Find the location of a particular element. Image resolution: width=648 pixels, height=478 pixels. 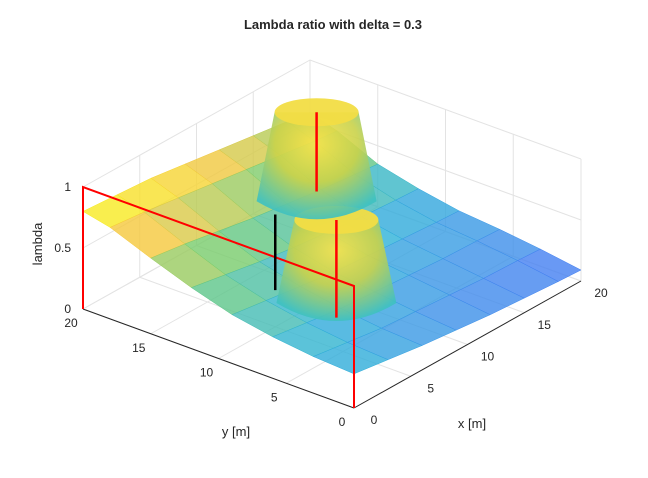

x-tick-label: 5 is located at coordinates (430, 388).